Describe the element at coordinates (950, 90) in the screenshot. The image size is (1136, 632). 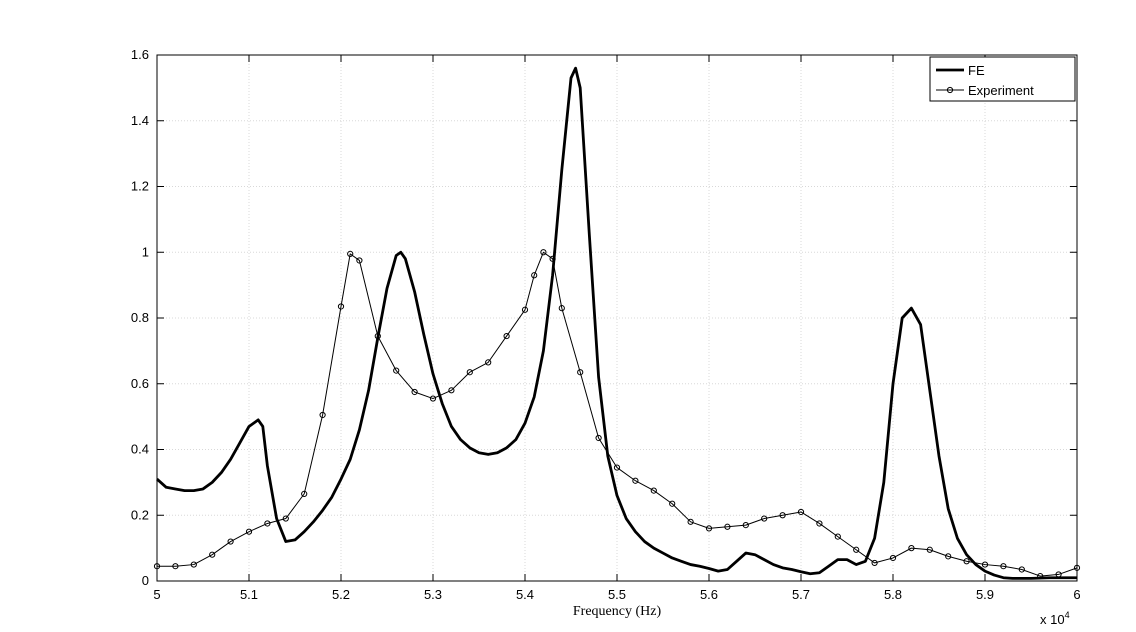
I see `legend-marker` at that location.